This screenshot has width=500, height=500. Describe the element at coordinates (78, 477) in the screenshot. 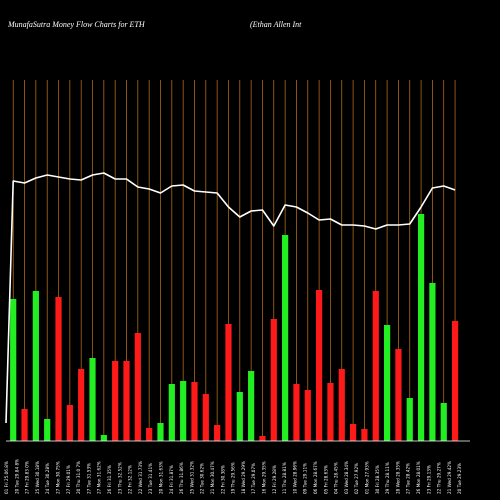

I see `x-tick-label: 20 Thu 31.0 7%` at that location.